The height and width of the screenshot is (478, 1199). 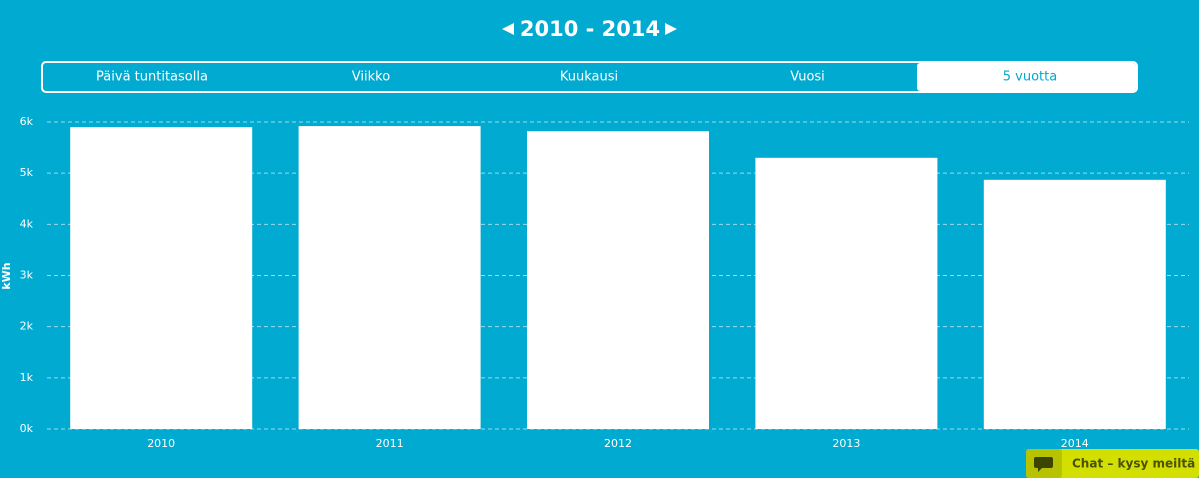 What do you see at coordinates (27, 275) in the screenshot?
I see `y-tick-label: 3k` at bounding box center [27, 275].